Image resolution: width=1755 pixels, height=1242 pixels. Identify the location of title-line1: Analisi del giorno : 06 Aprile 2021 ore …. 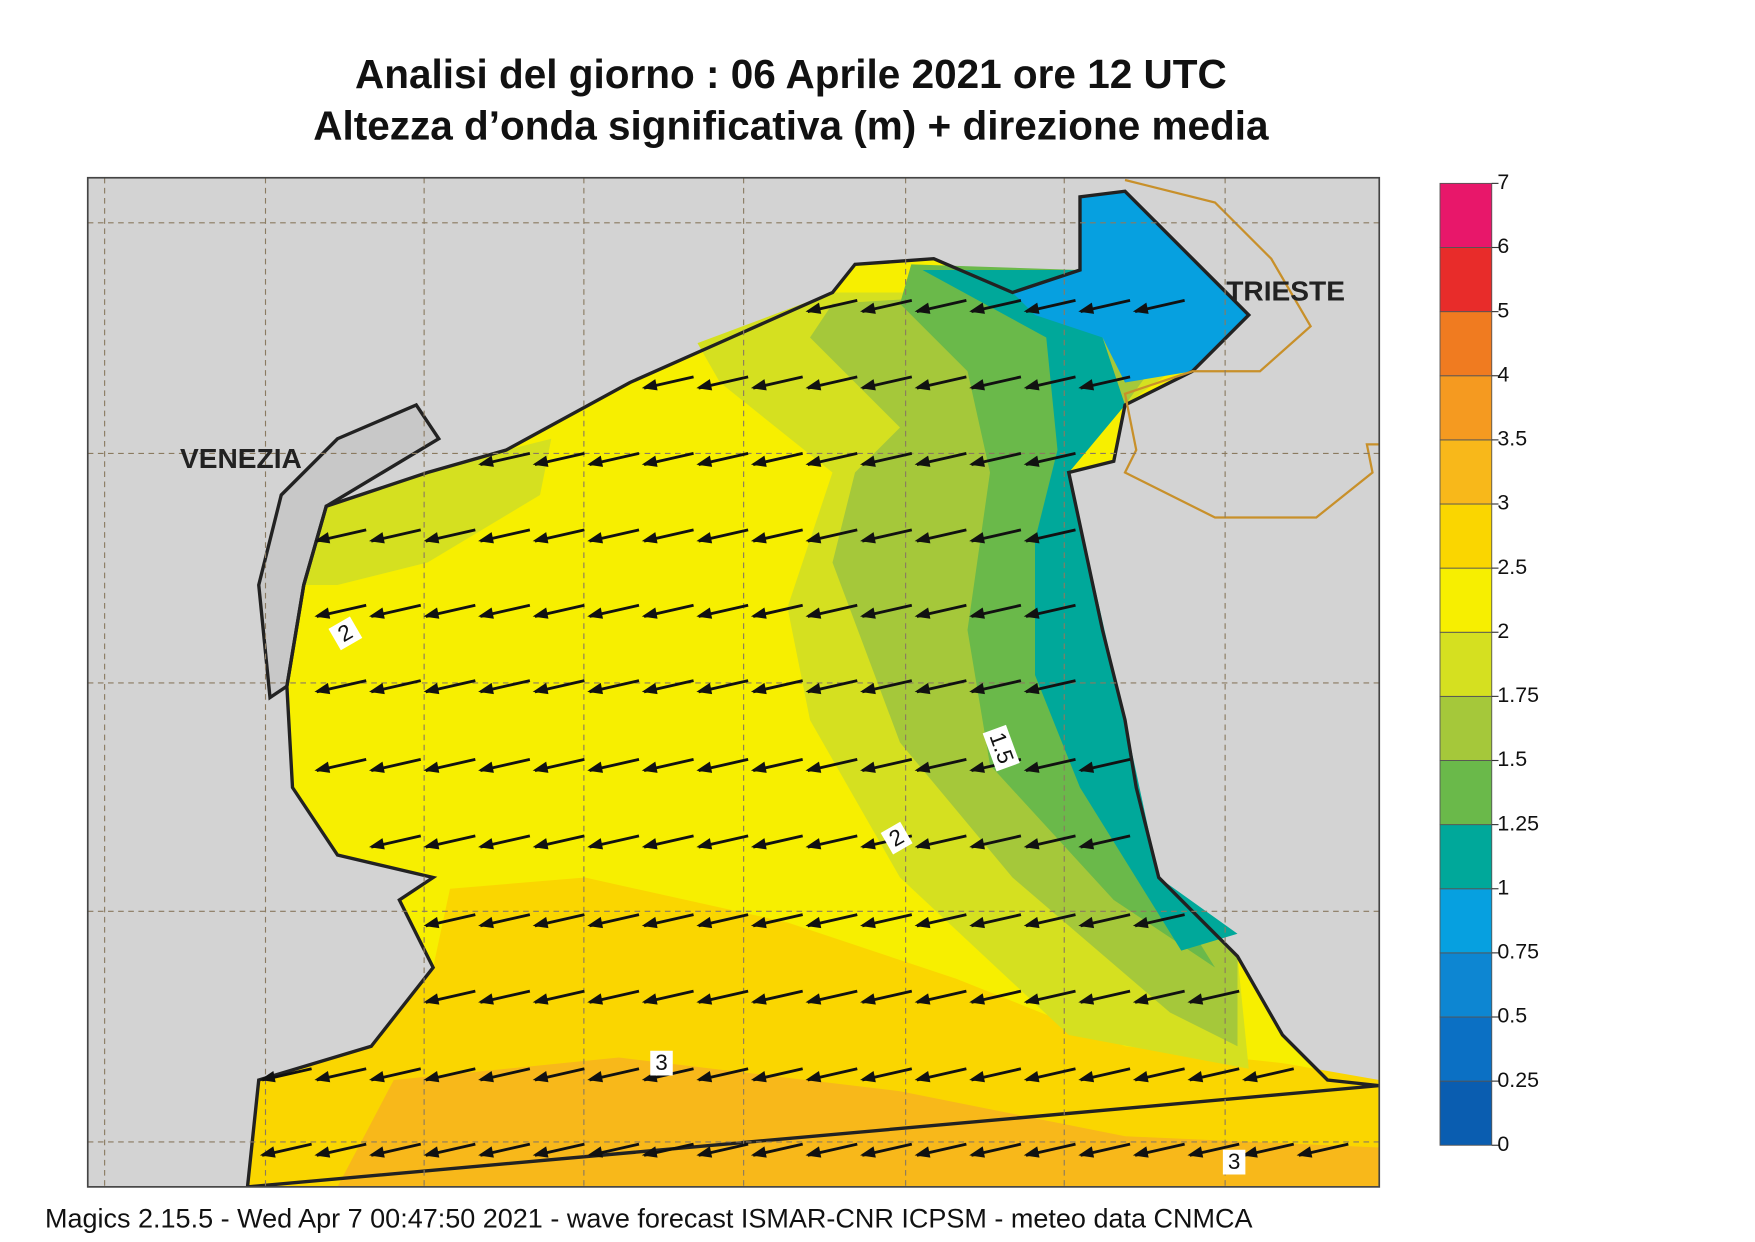
(791, 74).